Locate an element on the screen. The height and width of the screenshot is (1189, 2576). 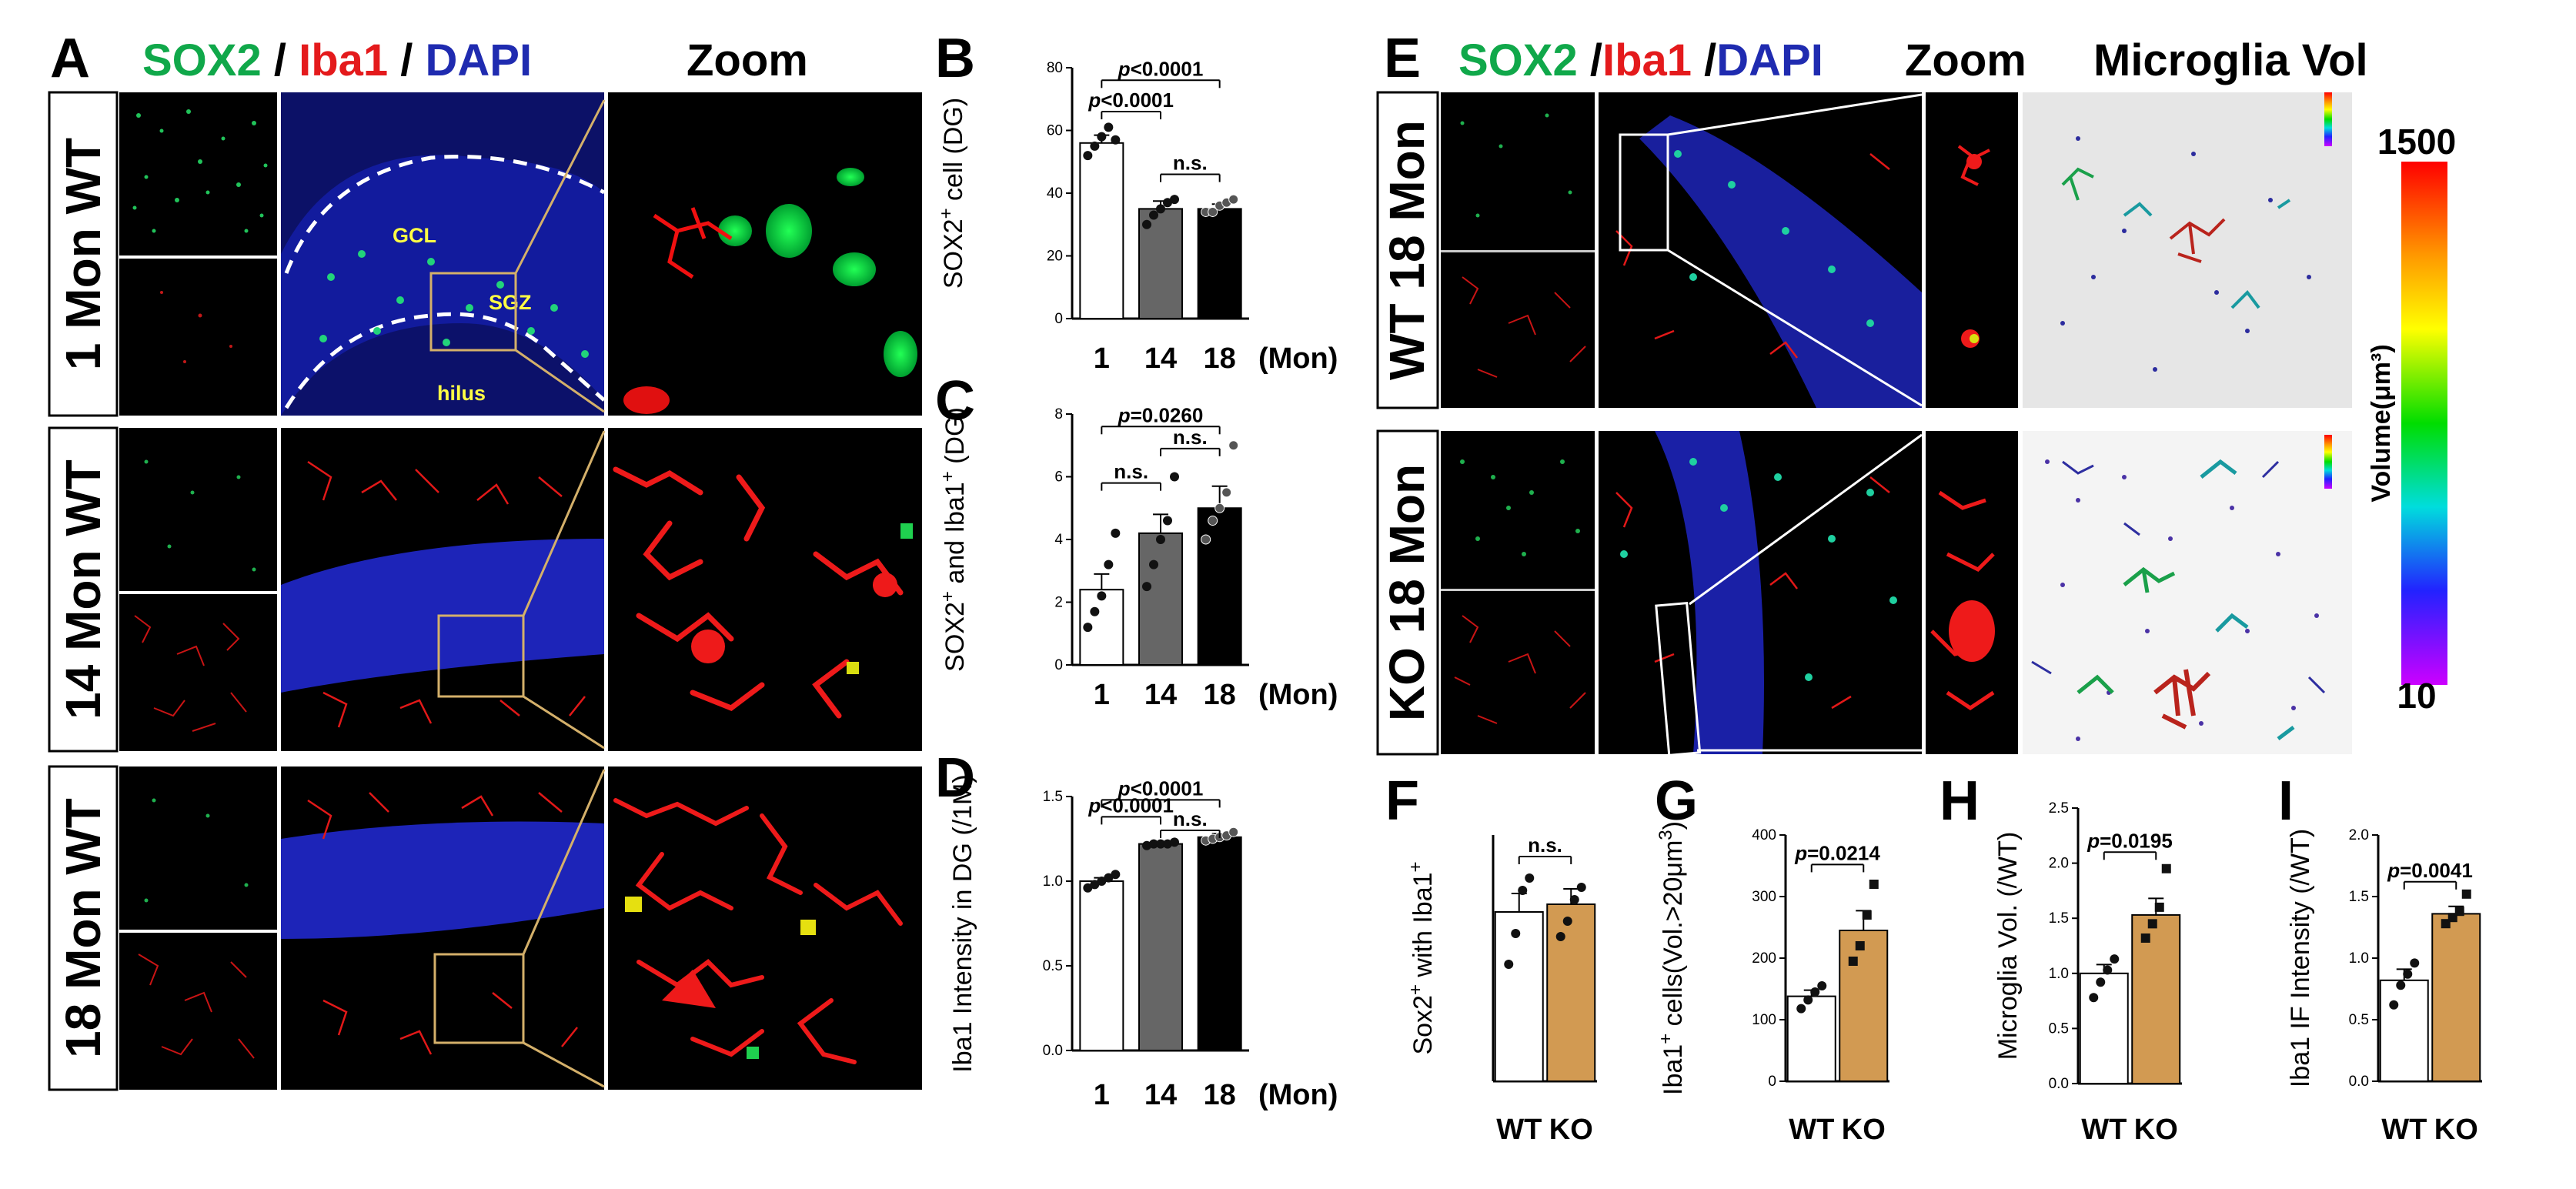
x-category-label: 1 is located at coordinates (1102, 358).